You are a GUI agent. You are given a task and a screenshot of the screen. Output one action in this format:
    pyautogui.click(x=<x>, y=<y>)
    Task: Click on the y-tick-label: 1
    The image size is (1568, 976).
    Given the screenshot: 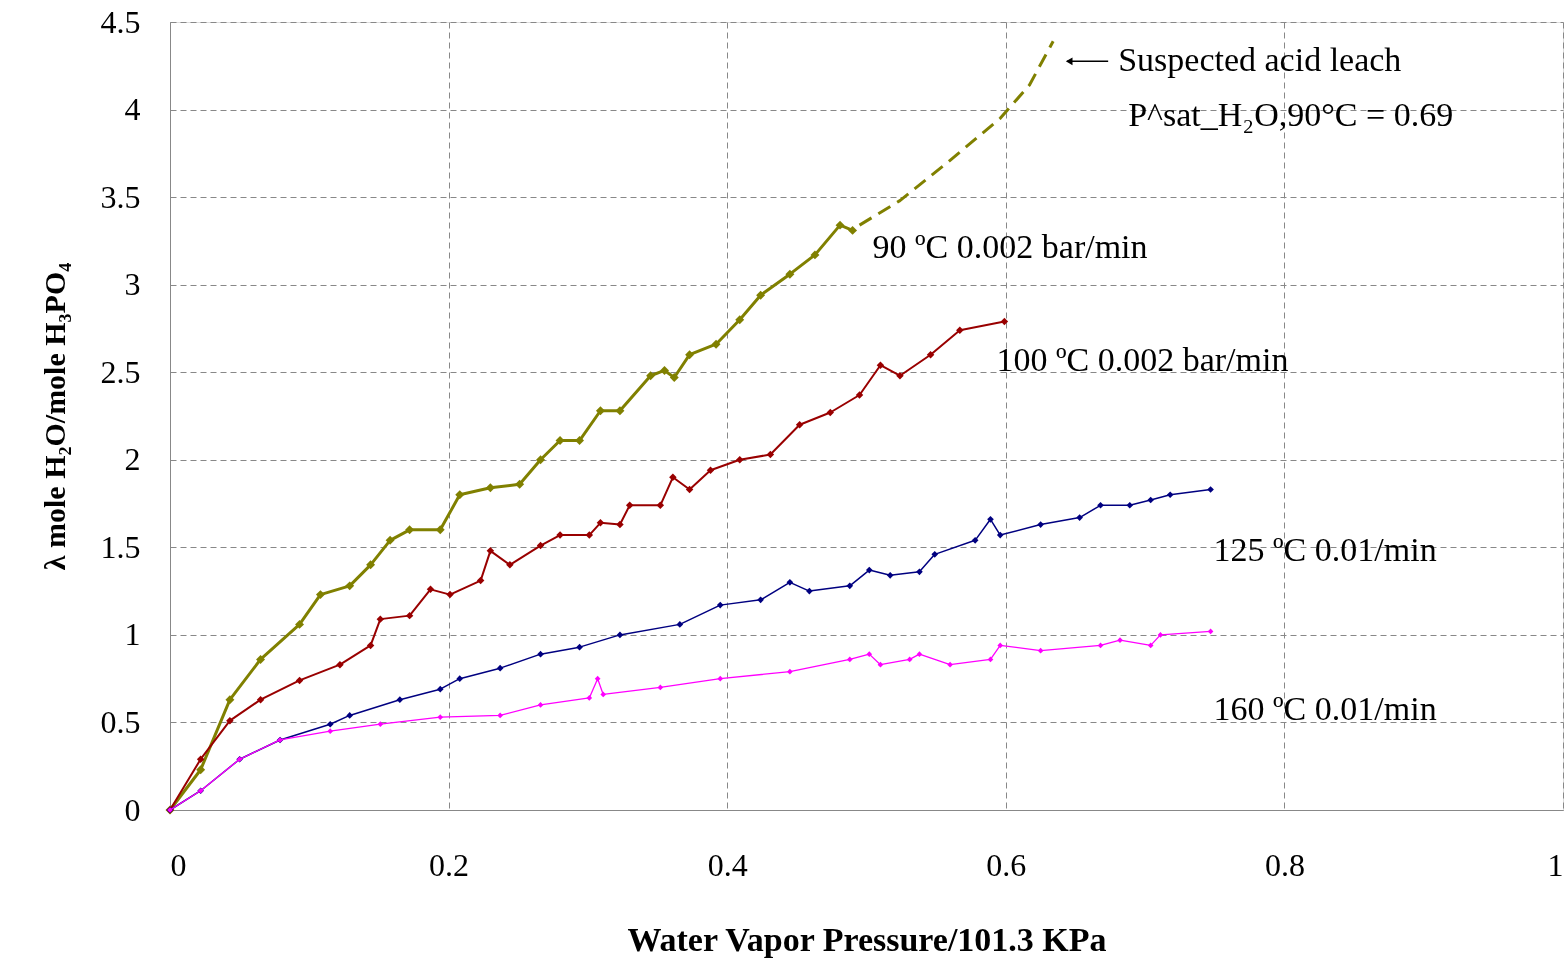 What is the action you would take?
    pyautogui.click(x=132, y=634)
    